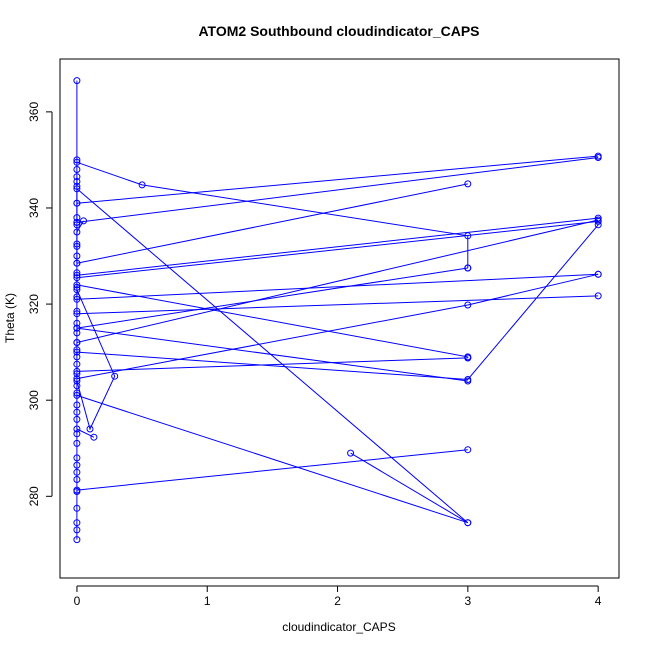 The height and width of the screenshot is (650, 650). What do you see at coordinates (468, 601) in the screenshot?
I see `x-tick-label: 3` at bounding box center [468, 601].